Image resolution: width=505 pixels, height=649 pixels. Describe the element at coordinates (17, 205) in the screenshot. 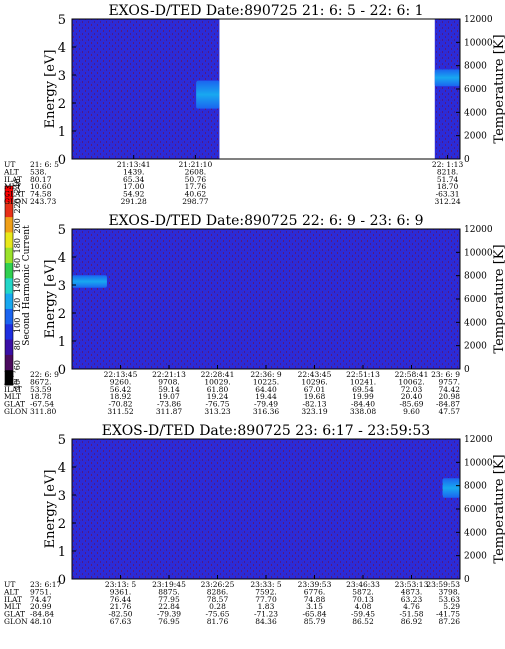

I see `colorbar-tick-label: 220` at that location.